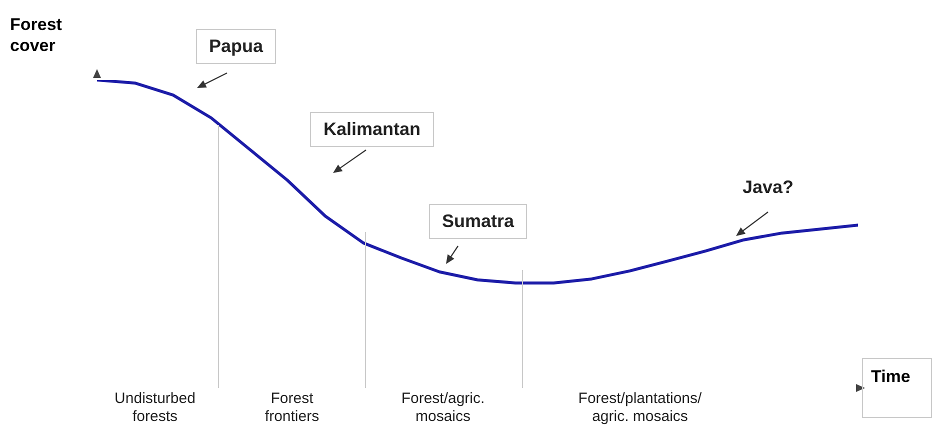 The image size is (942, 431). I want to click on x-axis-title: Time, so click(897, 388).